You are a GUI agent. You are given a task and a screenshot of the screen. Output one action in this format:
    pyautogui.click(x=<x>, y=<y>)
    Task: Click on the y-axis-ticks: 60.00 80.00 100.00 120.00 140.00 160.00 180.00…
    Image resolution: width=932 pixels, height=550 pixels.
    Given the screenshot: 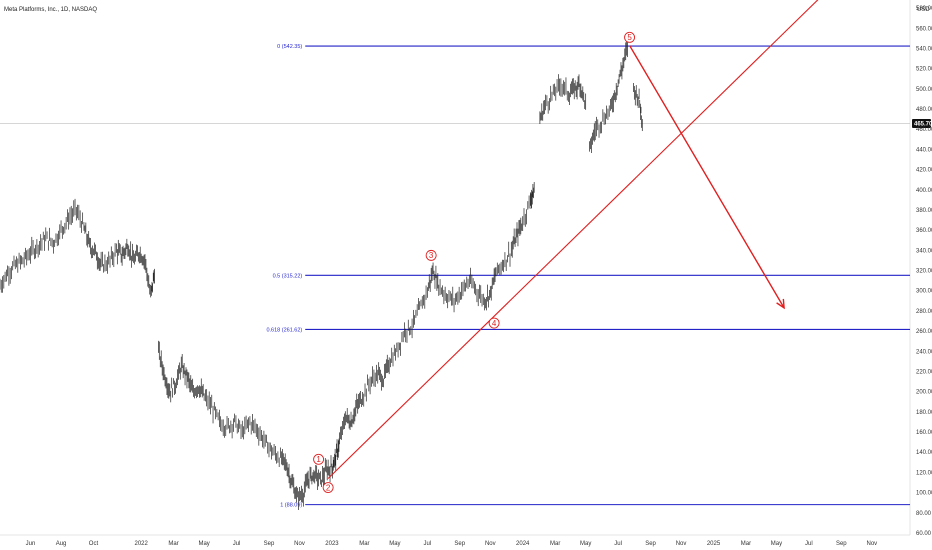 What is the action you would take?
    pyautogui.click(x=924, y=271)
    